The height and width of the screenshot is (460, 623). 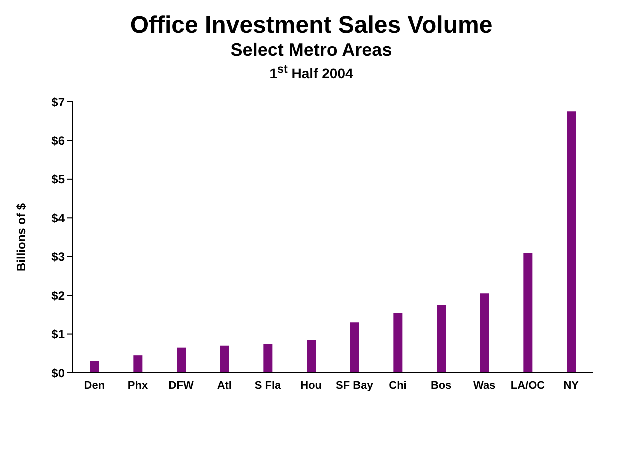 I want to click on y-tick-label: $3, so click(x=59, y=257).